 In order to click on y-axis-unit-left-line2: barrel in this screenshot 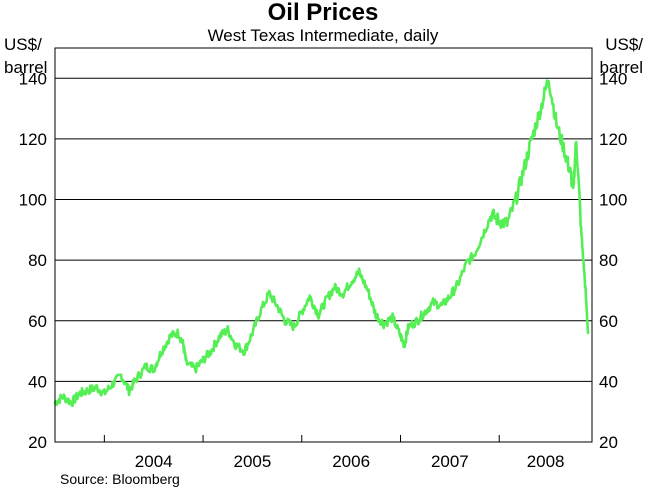, I will do `click(25, 67)`.